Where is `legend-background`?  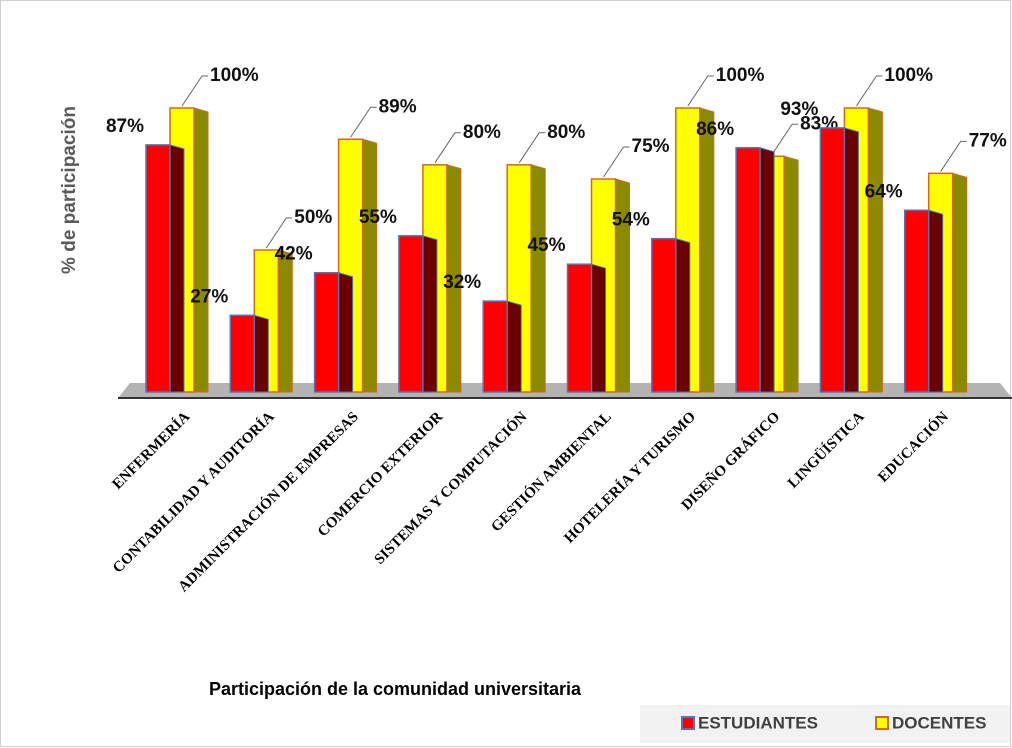 legend-background is located at coordinates (825, 724).